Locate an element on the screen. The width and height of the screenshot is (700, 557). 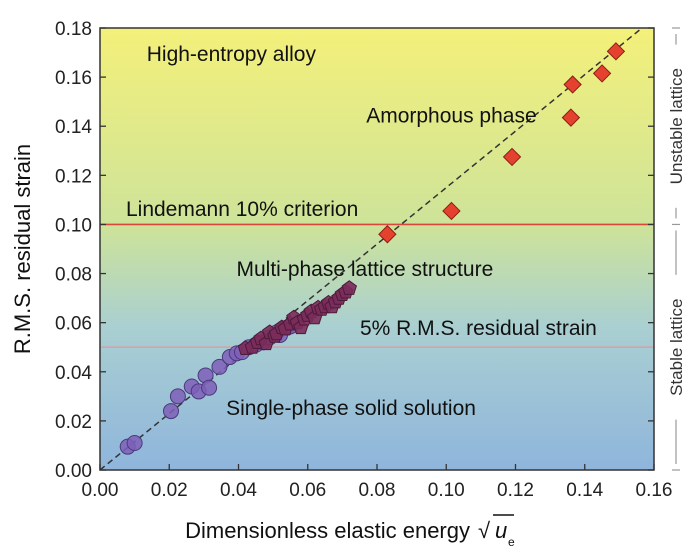
x-tick-label: 0.06 is located at coordinates (307, 490).